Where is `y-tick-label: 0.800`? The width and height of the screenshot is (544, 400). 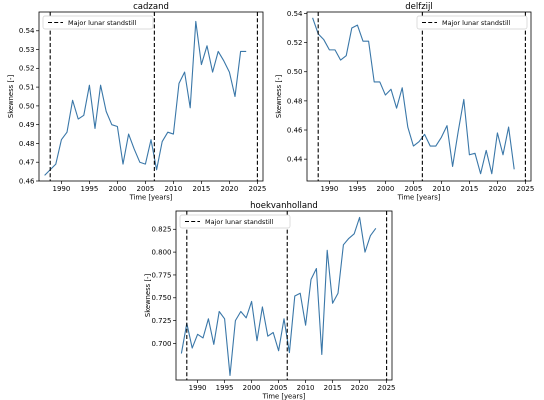 y-tick-label: 0.800 is located at coordinates (161, 253).